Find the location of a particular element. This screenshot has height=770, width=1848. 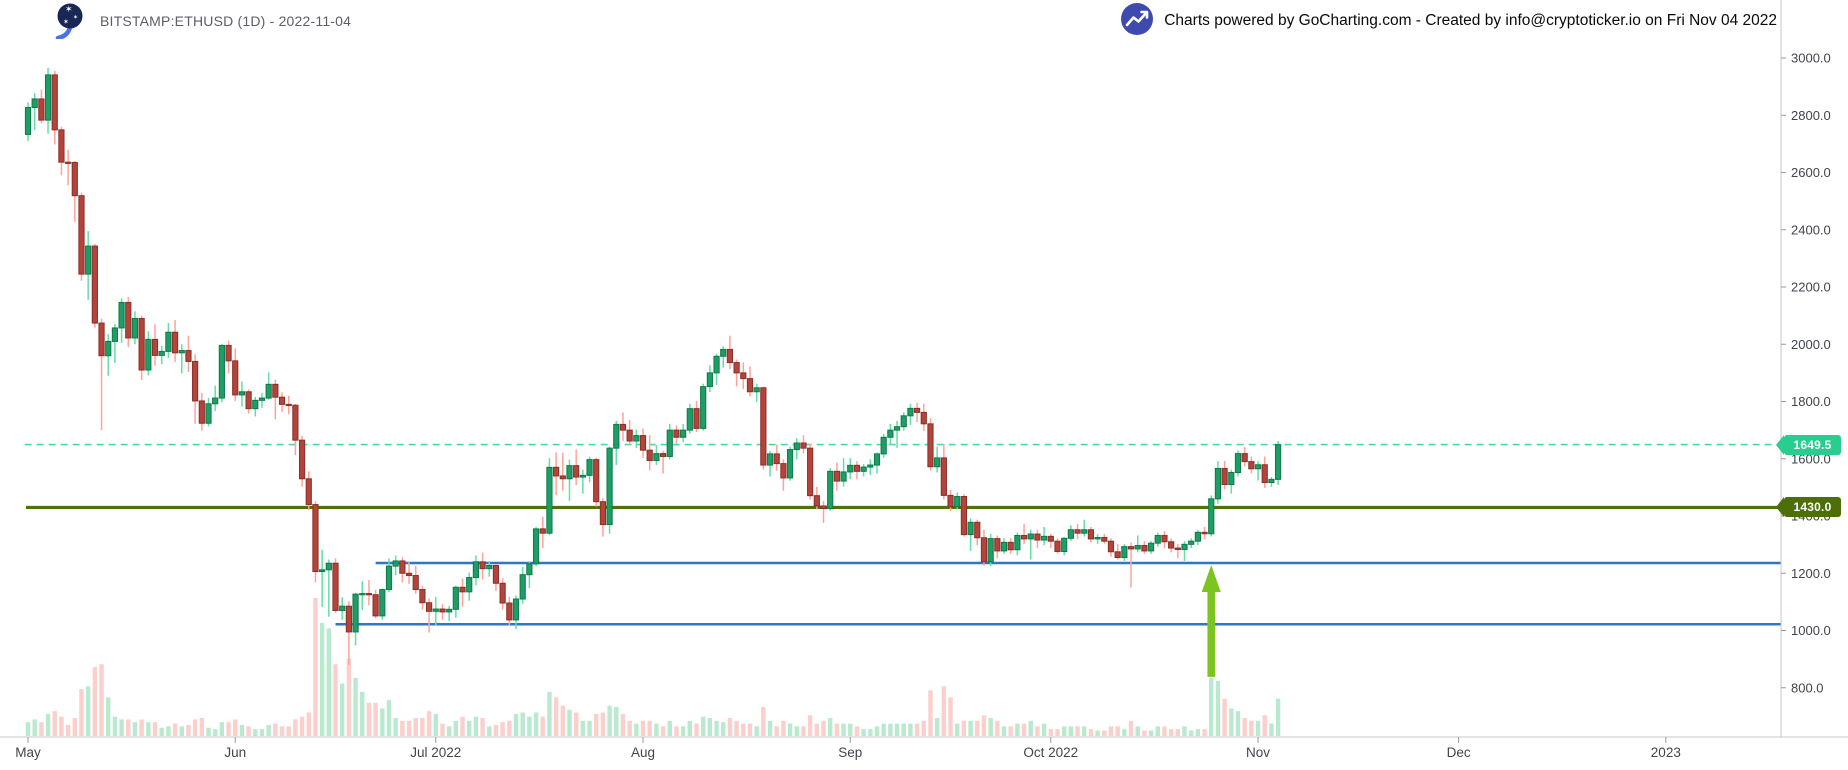

price-tick-label: 800.0 is located at coordinates (1807, 687).